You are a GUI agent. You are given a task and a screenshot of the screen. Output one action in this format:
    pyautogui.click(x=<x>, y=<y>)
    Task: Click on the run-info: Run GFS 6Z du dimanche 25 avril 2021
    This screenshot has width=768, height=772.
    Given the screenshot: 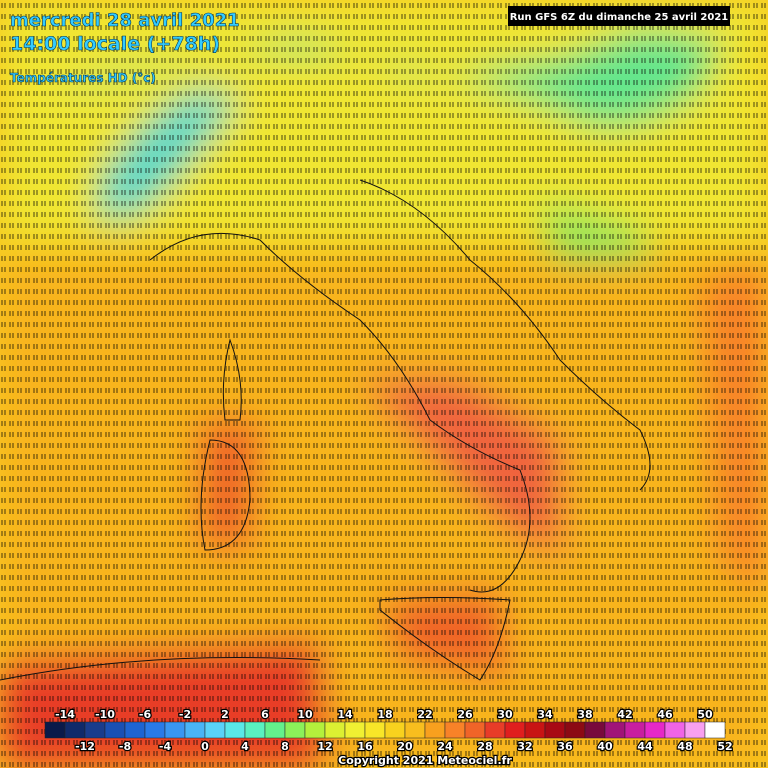 What is the action you would take?
    pyautogui.click(x=619, y=17)
    